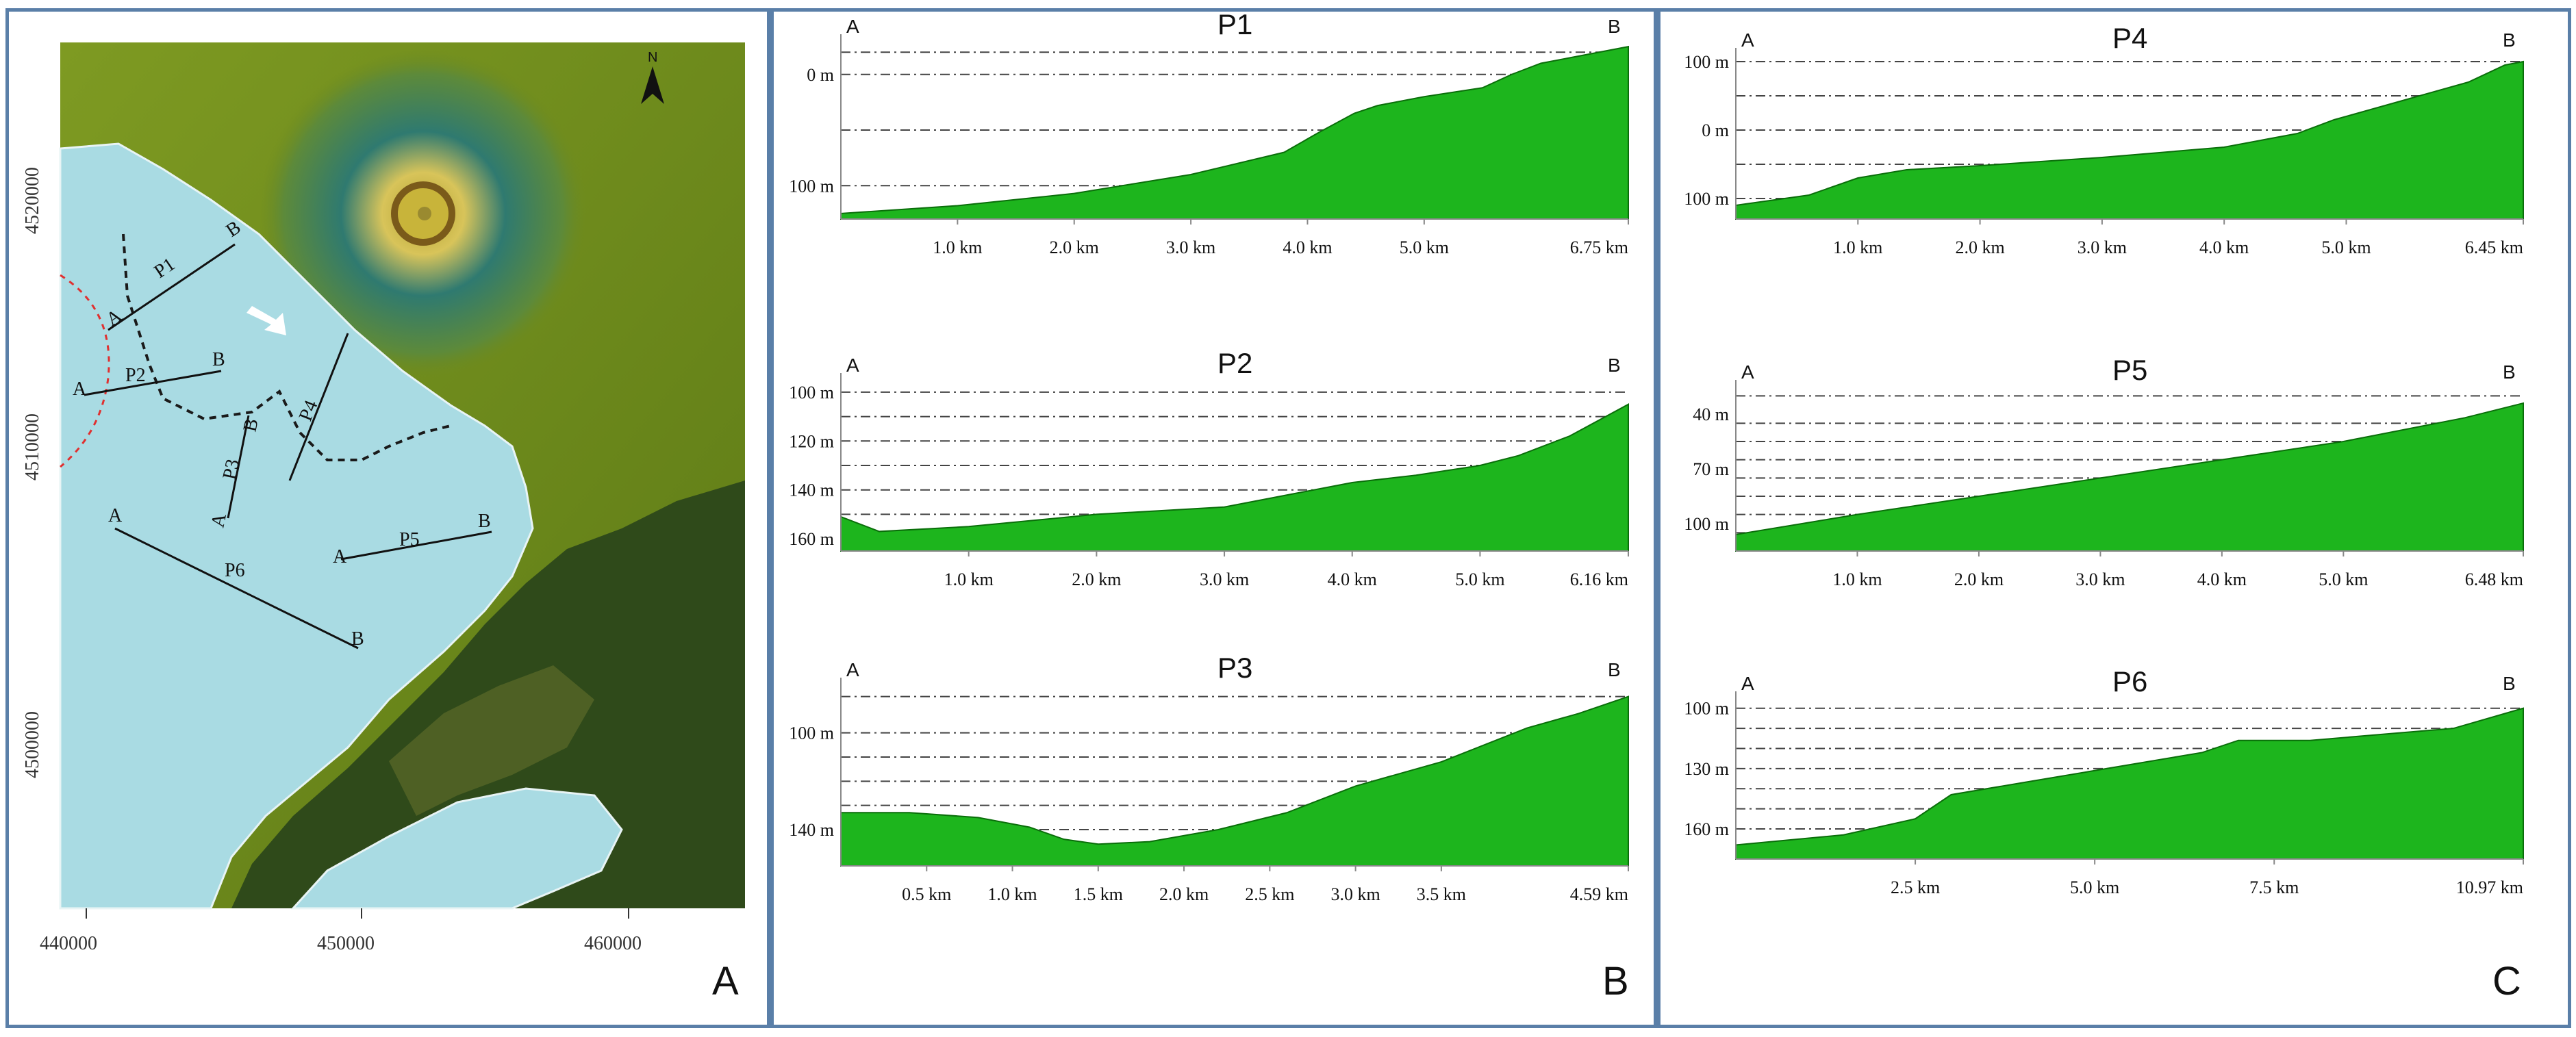  What do you see at coordinates (1599, 894) in the screenshot?
I see `p3-x-tick-label: 4.59 km` at bounding box center [1599, 894].